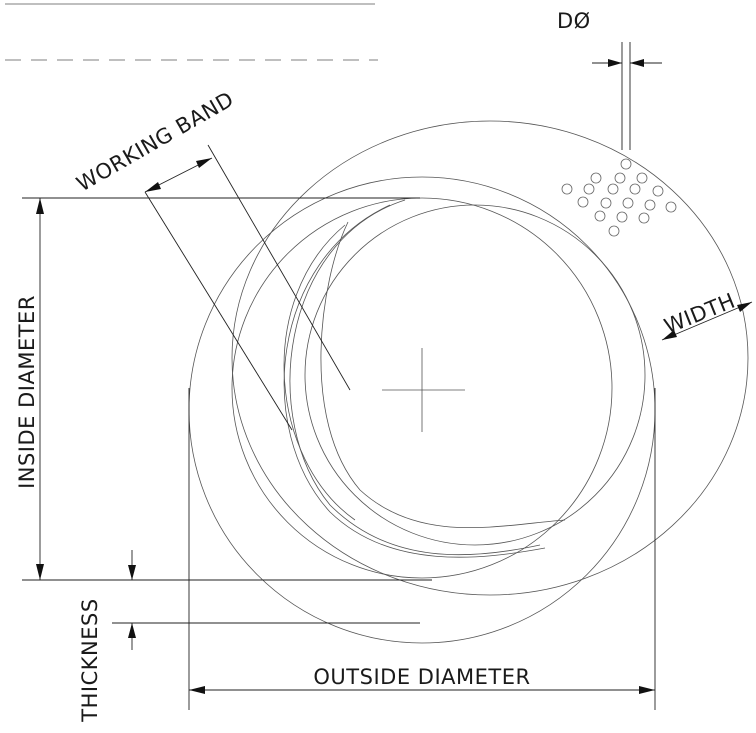 The width and height of the screenshot is (756, 733). What do you see at coordinates (421, 677) in the screenshot?
I see `outside-diameter-label: OUTSIDE DIAMETER` at bounding box center [421, 677].